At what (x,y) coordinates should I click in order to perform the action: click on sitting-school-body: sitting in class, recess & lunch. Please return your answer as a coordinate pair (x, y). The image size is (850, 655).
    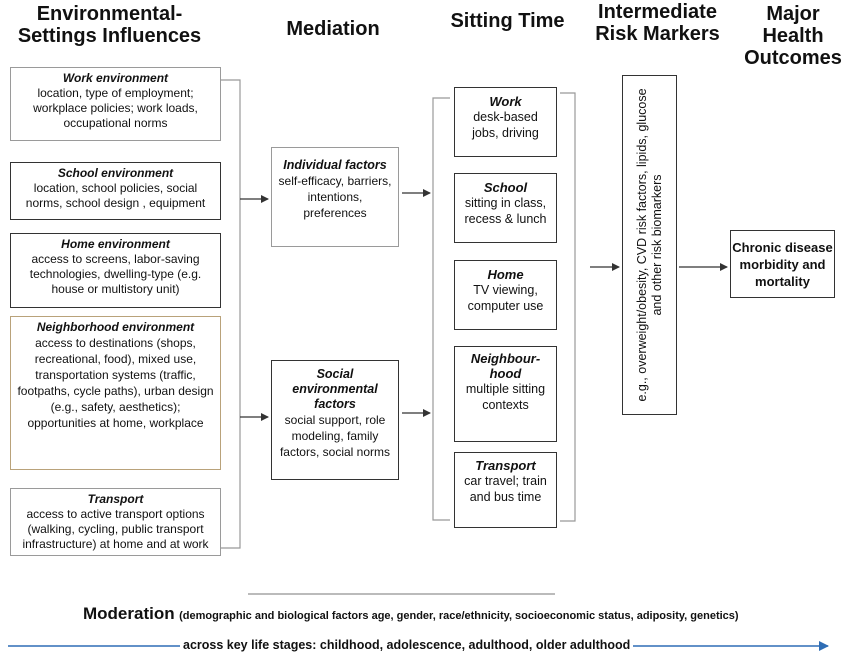
    Looking at the image, I should click on (505, 211).